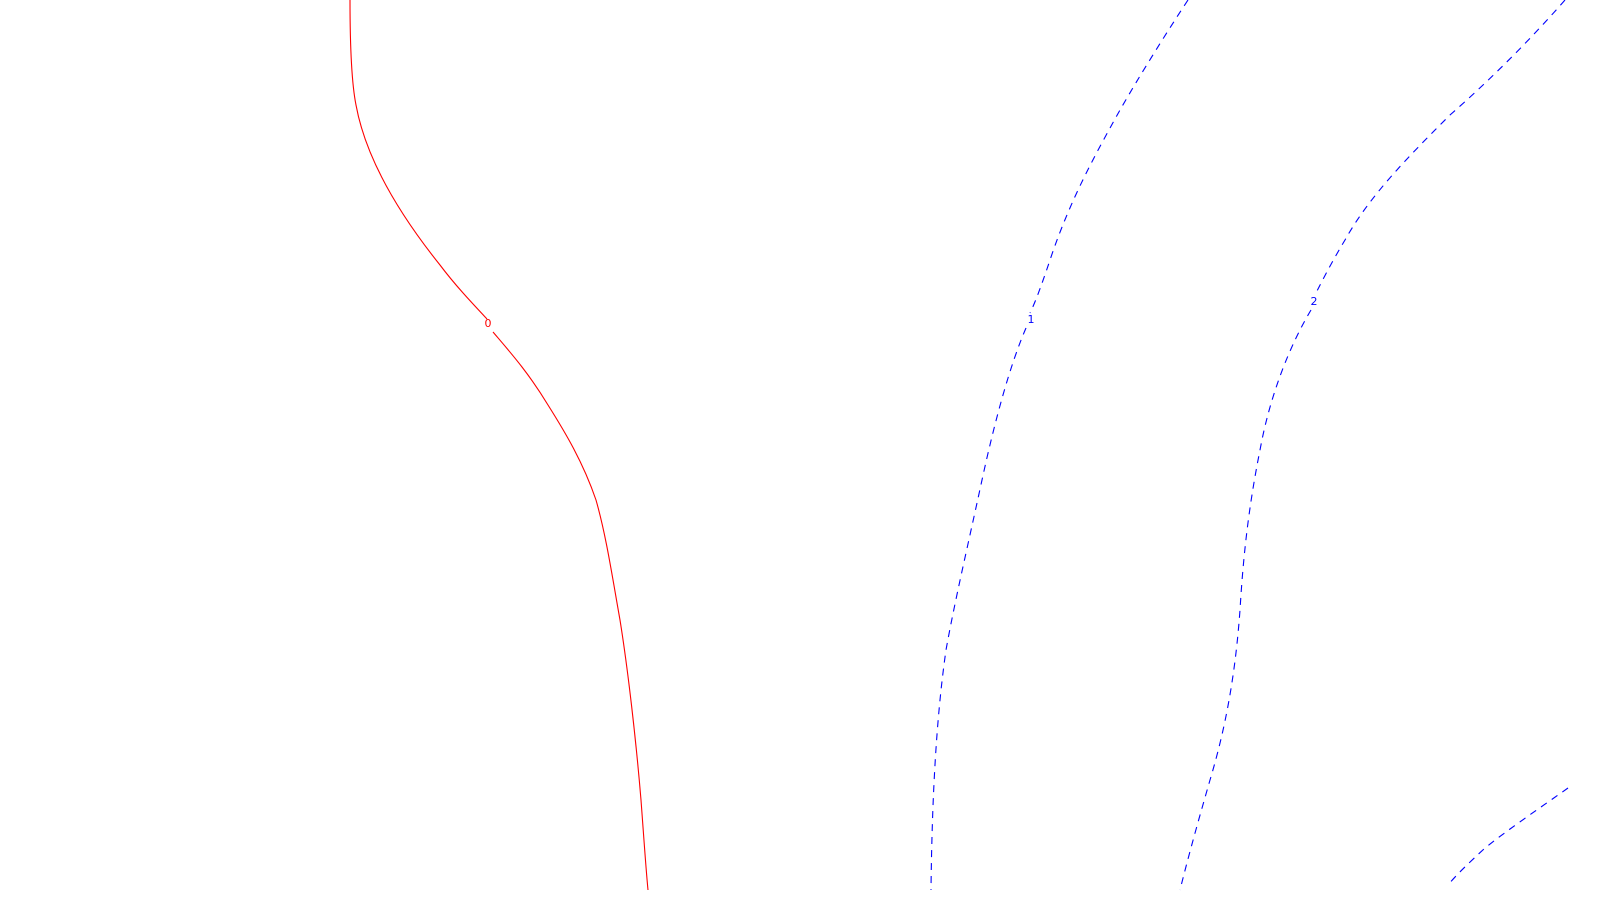 Image resolution: width=1600 pixels, height=900 pixels. I want to click on contour-labels: 0 1 2, so click(901, 312).